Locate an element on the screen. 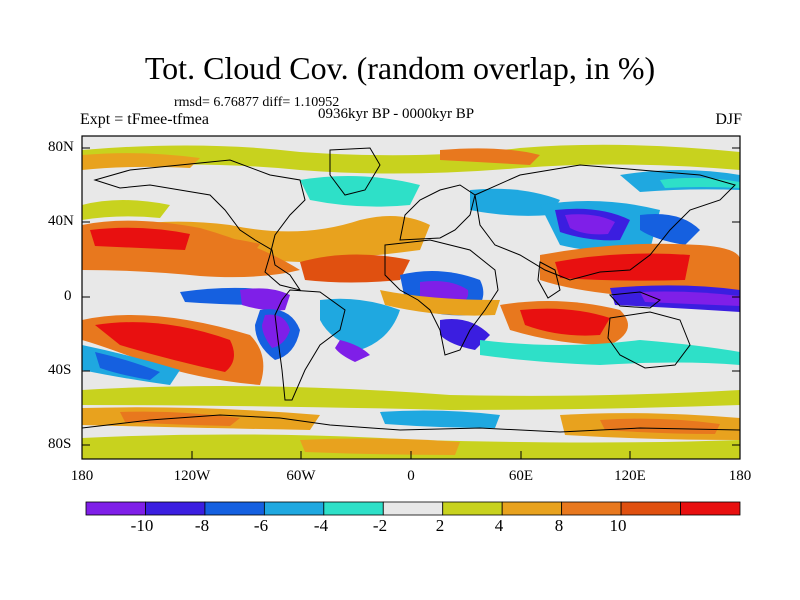  stats-text: rmsd= 6.76877 diff= 1.10952 is located at coordinates (257, 102).